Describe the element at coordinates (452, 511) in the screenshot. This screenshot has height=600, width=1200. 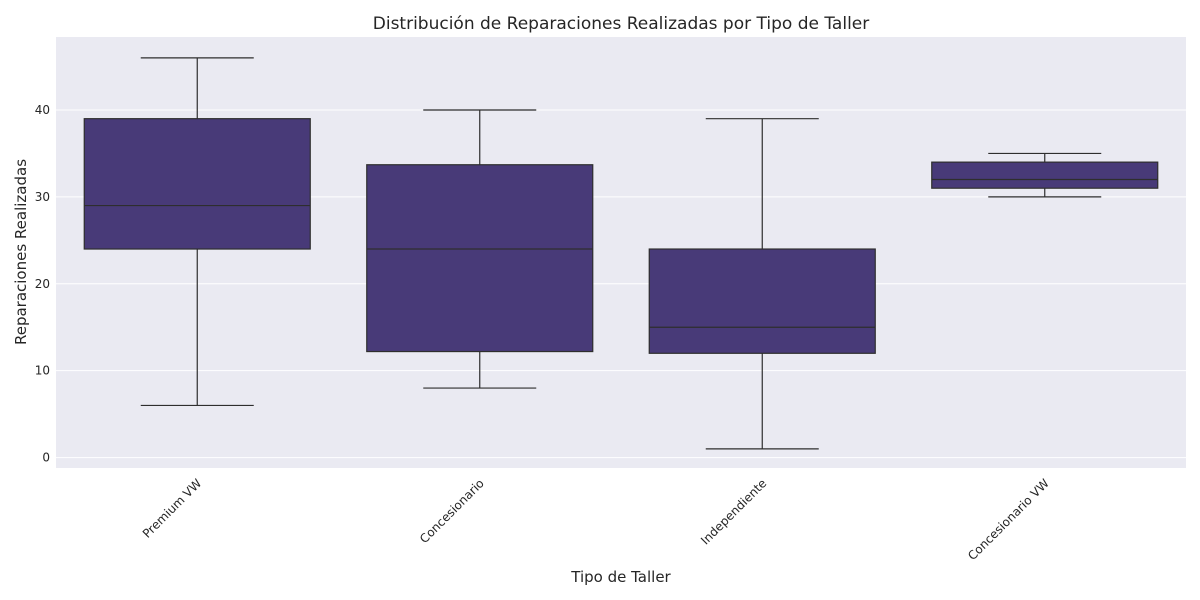
I see `x-tick-label-concesionario: Concesionario` at that location.